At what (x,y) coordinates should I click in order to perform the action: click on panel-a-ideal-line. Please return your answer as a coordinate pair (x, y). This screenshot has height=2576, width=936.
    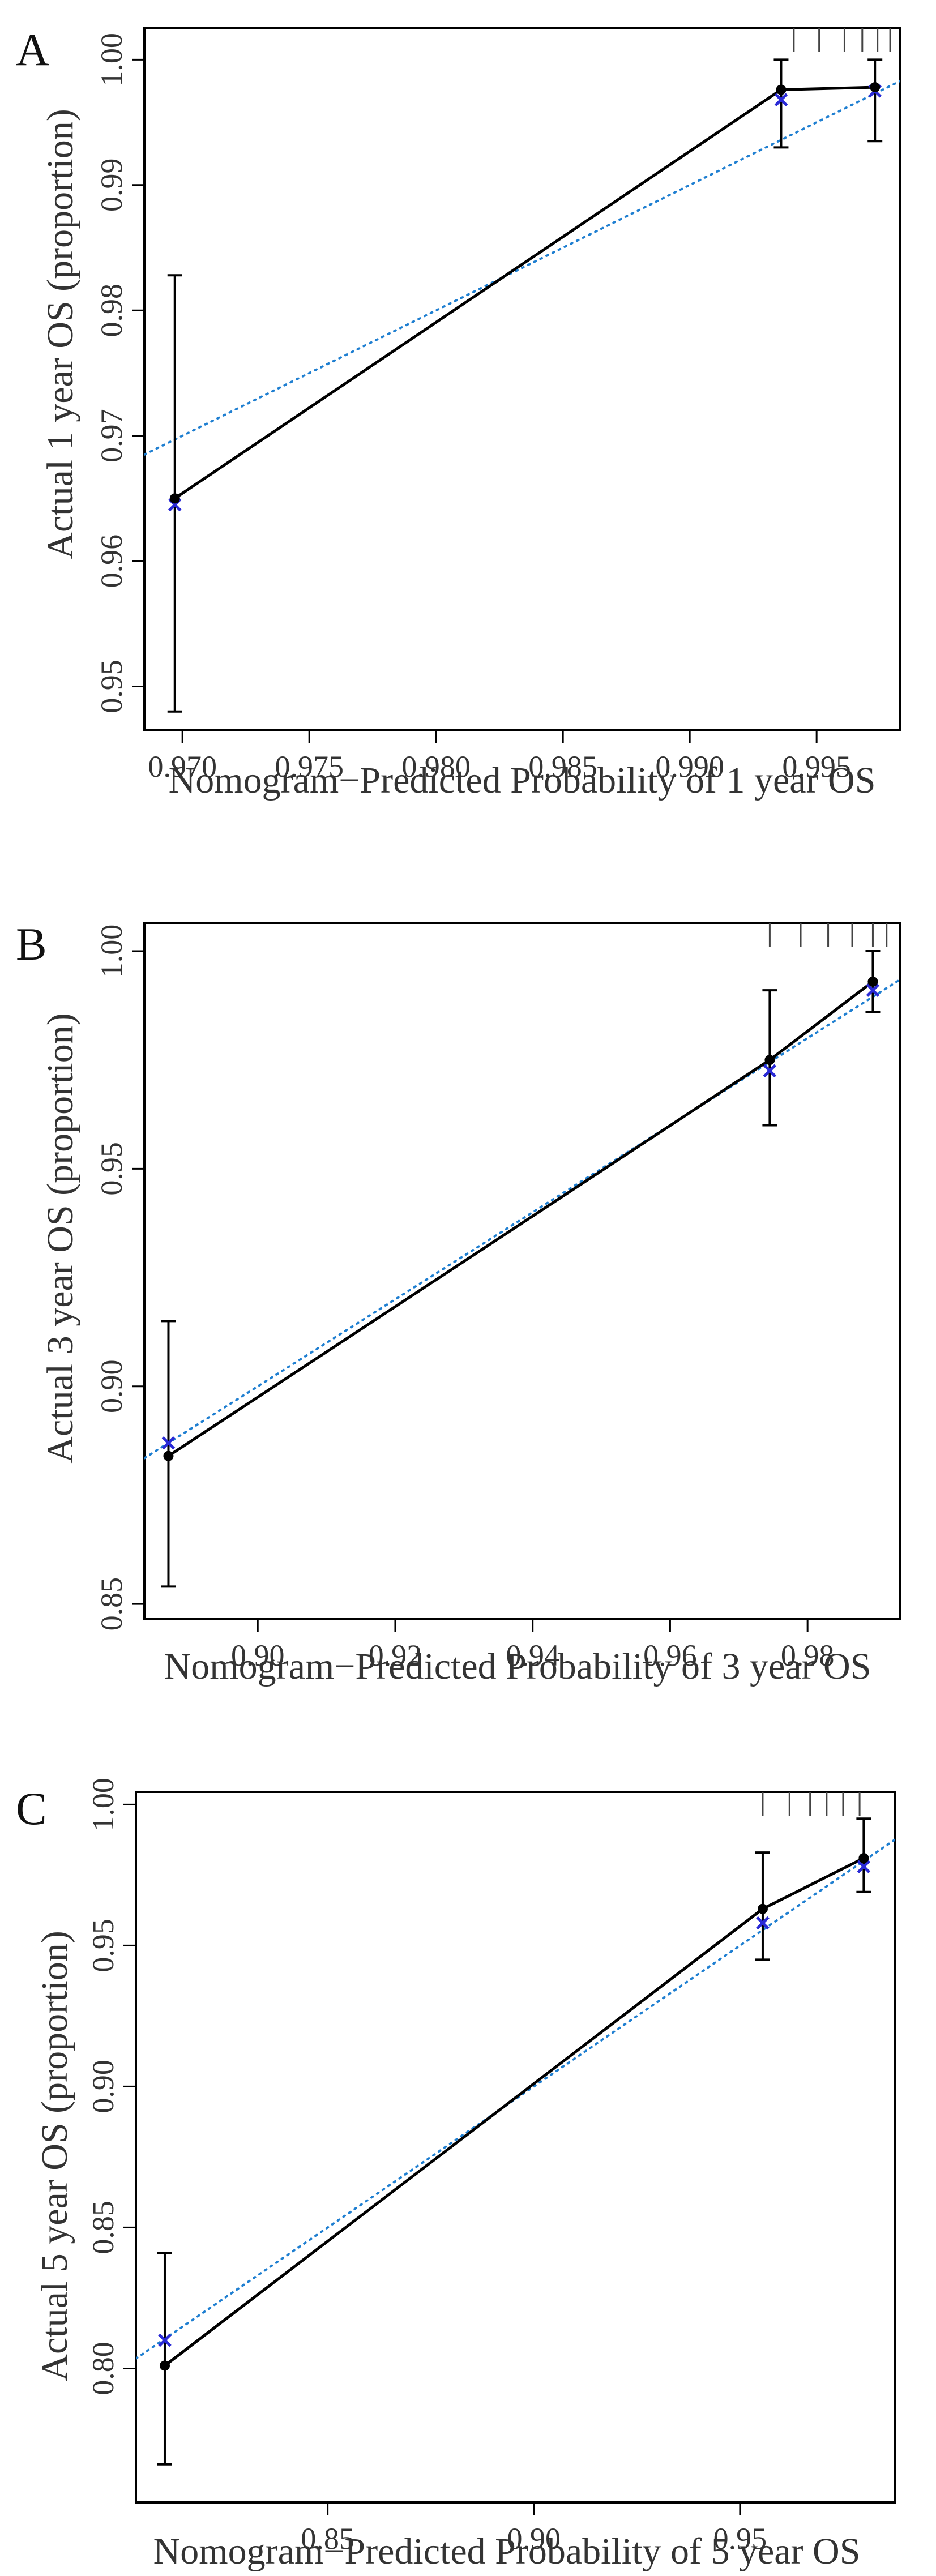
    Looking at the image, I should click on (522, 268).